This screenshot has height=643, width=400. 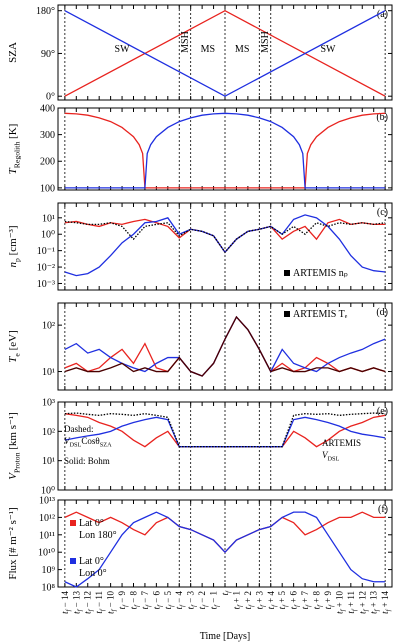 I want to click on y-tick-label: 90°, so click(x=48, y=54).